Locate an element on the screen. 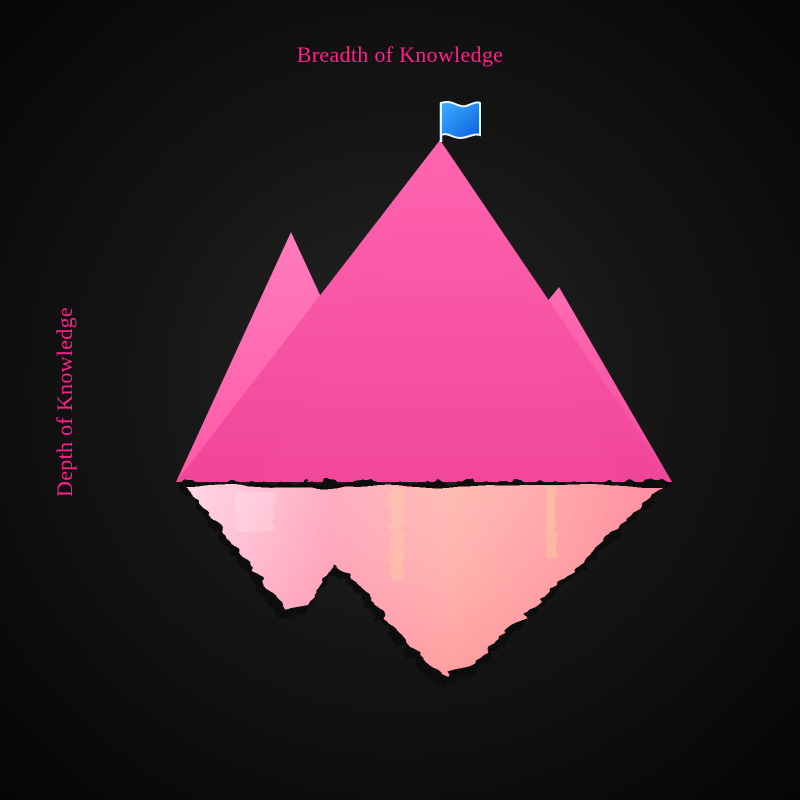 Image resolution: width=800 pixels, height=800 pixels. flag-icon is located at coordinates (460, 121).